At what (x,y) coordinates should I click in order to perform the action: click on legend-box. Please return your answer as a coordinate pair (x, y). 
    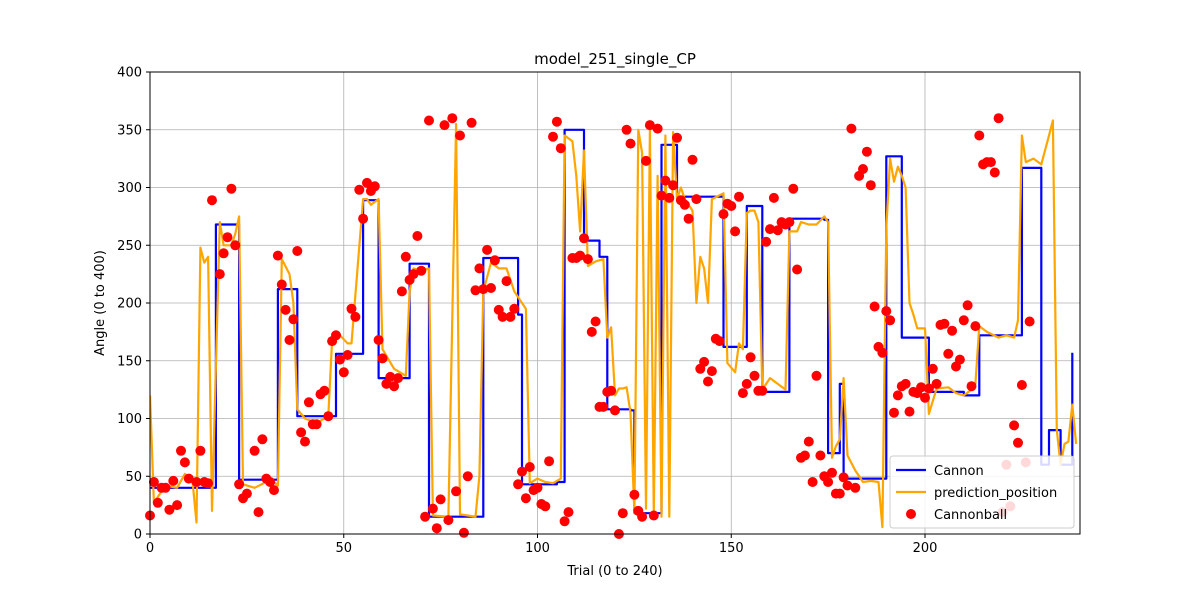
    Looking at the image, I should click on (982, 492).